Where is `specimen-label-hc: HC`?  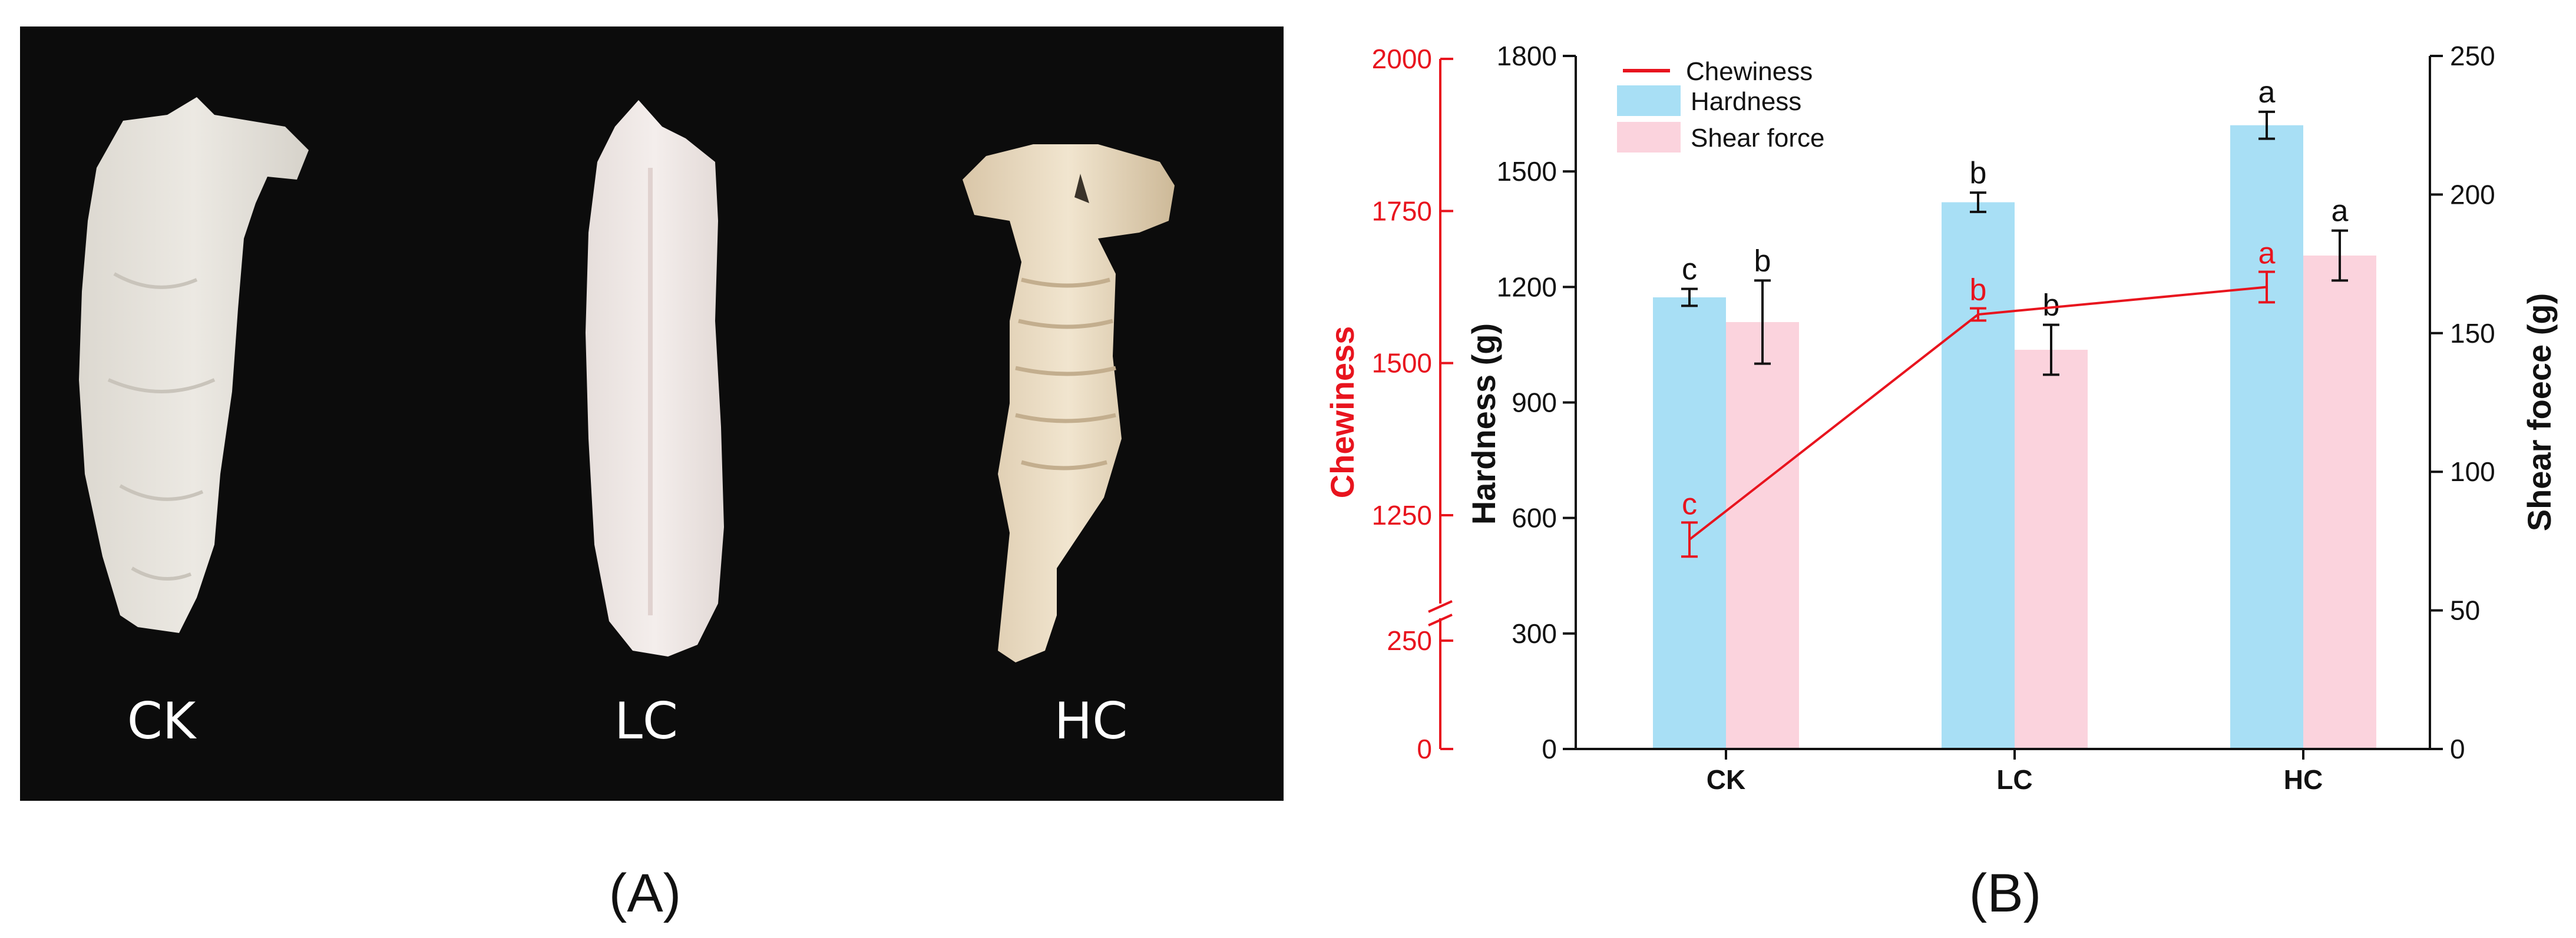
specimen-label-hc: HC is located at coordinates (1091, 721).